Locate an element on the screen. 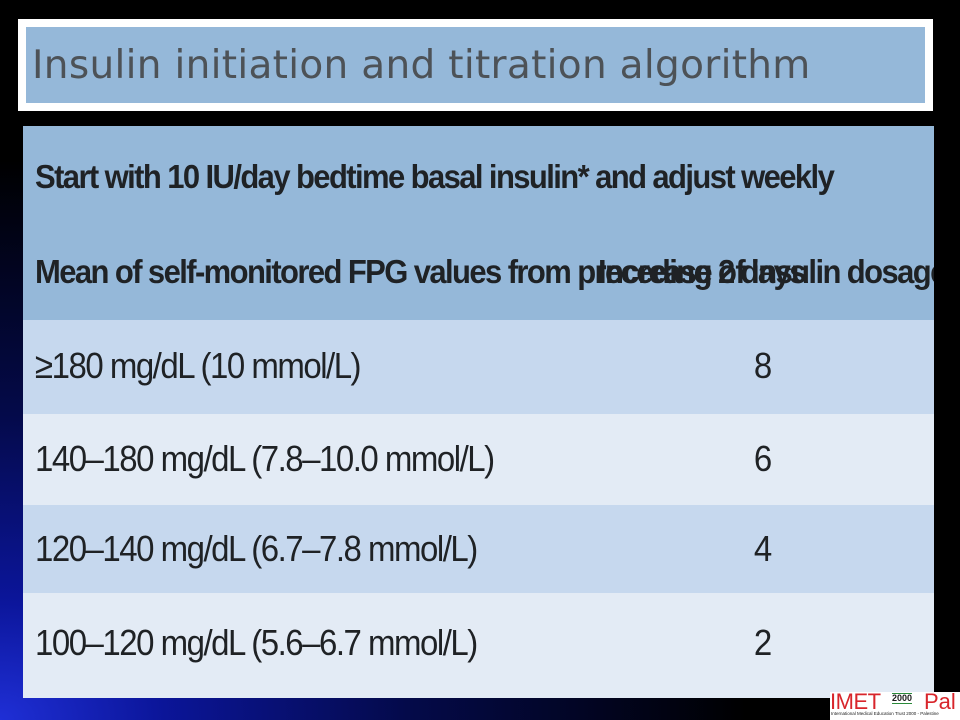 The height and width of the screenshot is (720, 960). table-row: 140–180 mg/dL (7.8–10.0 mmol/L) 6 is located at coordinates (478, 459).